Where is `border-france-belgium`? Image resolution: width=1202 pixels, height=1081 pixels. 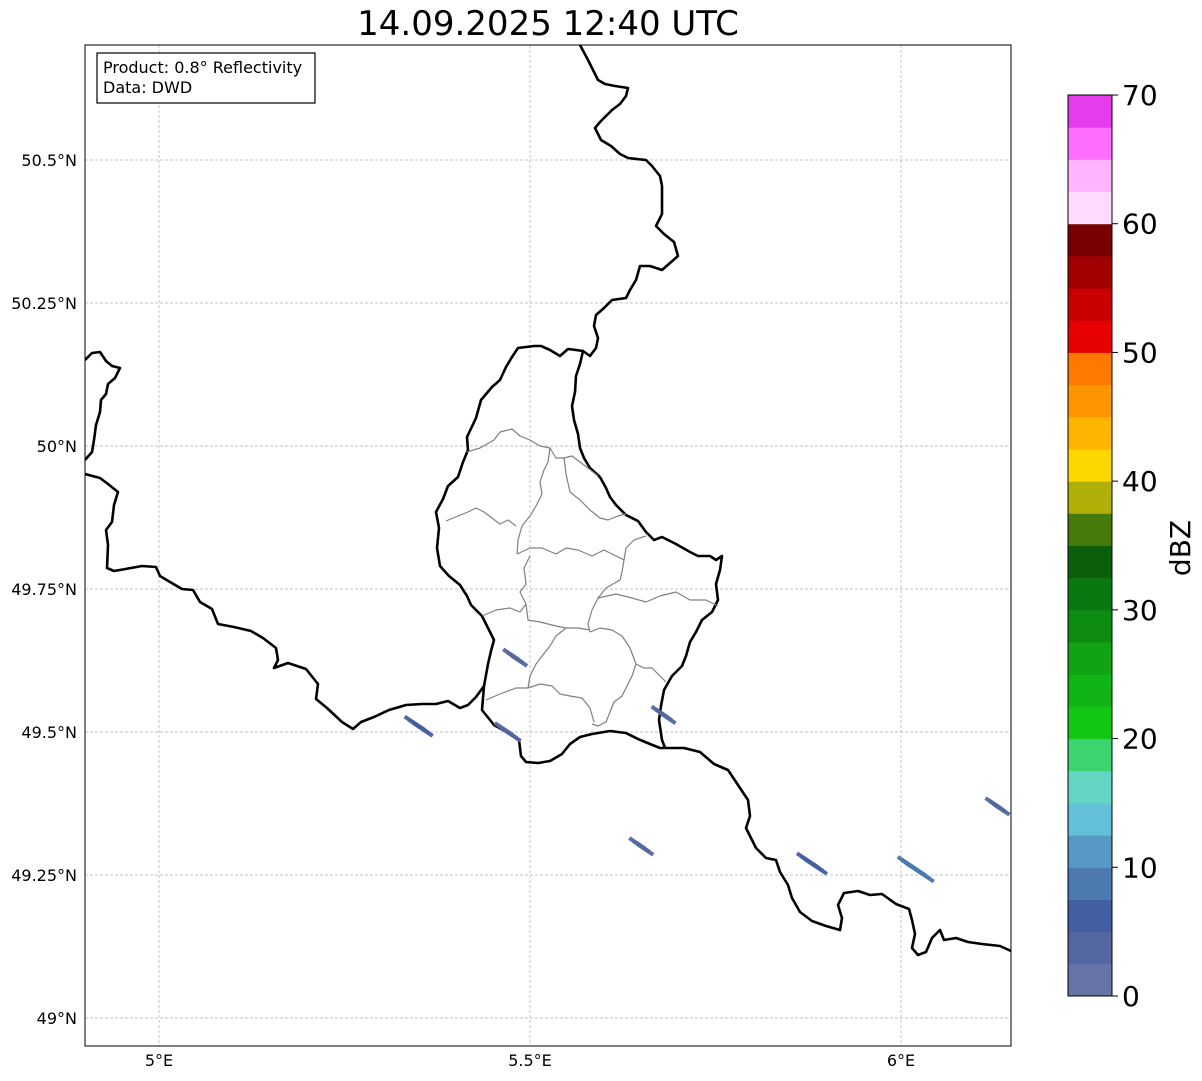
border-france-belgium is located at coordinates (285, 601).